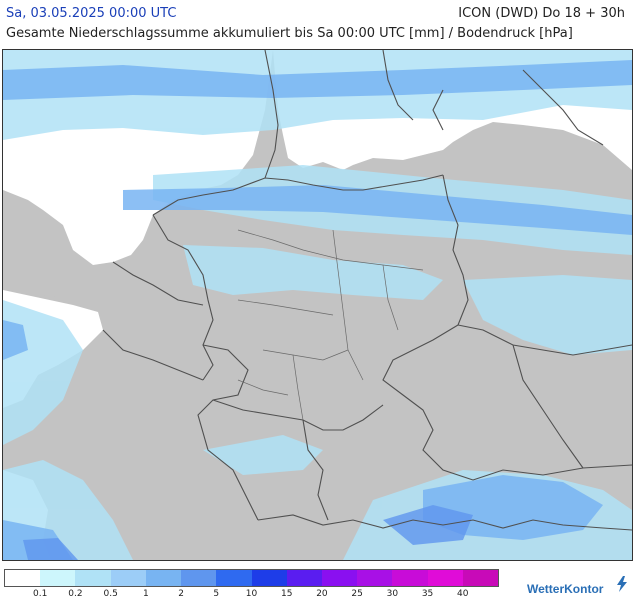  What do you see at coordinates (330, 325) in the screenshot?
I see `state-borders` at bounding box center [330, 325].